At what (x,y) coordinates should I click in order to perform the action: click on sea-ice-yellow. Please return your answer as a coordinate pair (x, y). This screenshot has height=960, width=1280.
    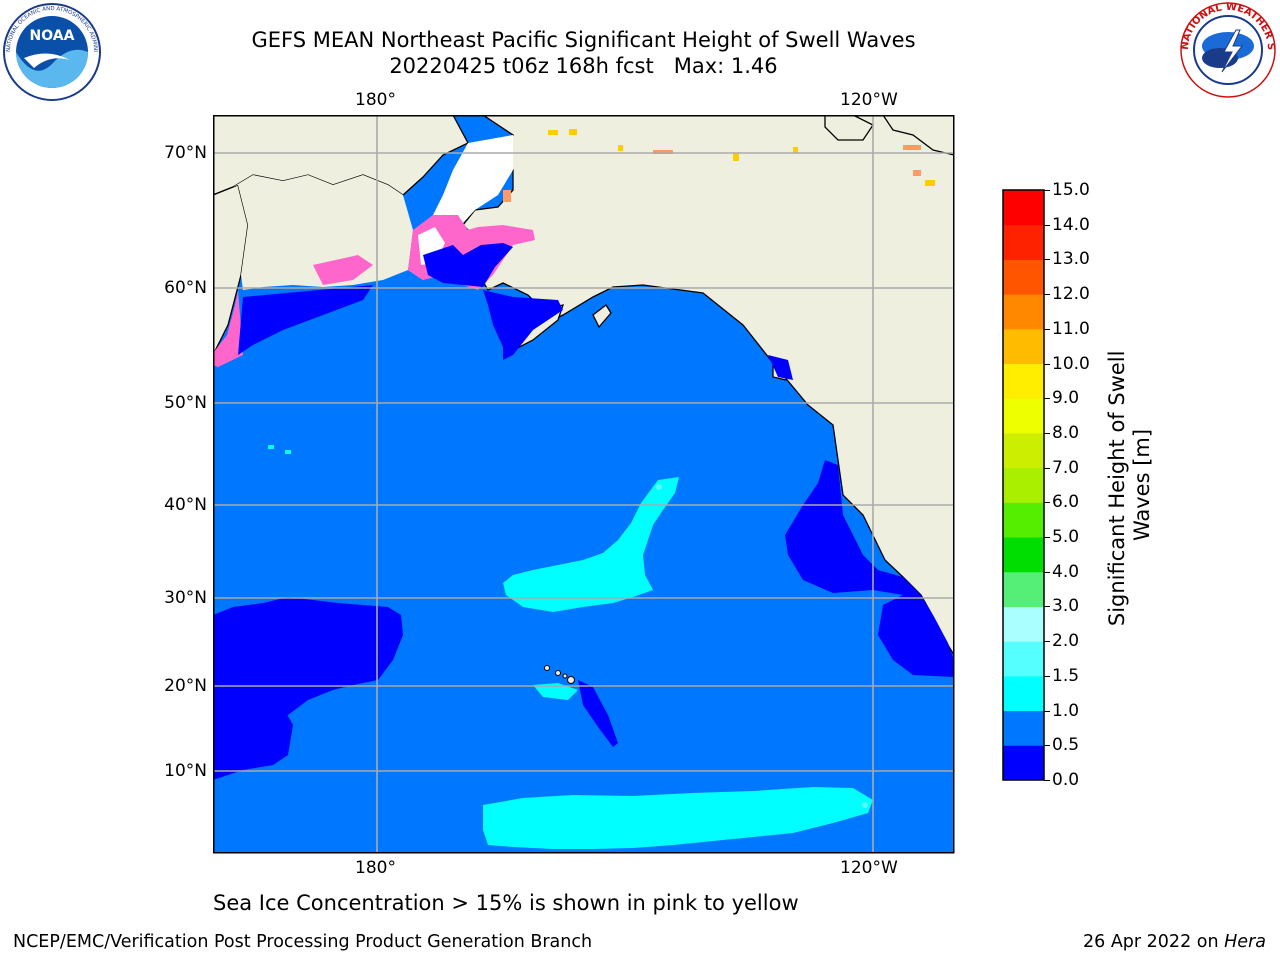
    Looking at the image, I should click on (741, 157).